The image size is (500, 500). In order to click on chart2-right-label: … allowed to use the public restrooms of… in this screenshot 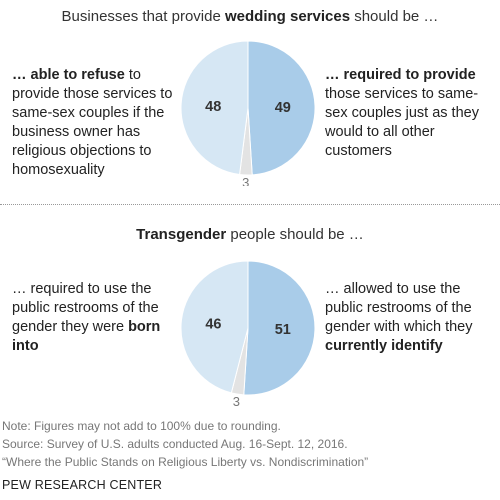, I will do `click(410, 318)`.